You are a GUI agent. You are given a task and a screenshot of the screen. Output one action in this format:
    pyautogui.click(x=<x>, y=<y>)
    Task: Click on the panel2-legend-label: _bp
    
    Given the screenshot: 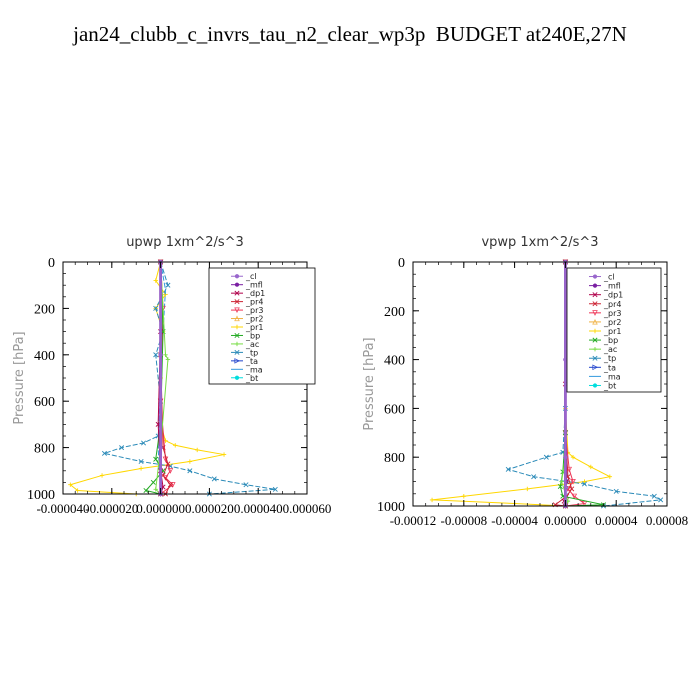 What is the action you would take?
    pyautogui.click(x=610, y=340)
    